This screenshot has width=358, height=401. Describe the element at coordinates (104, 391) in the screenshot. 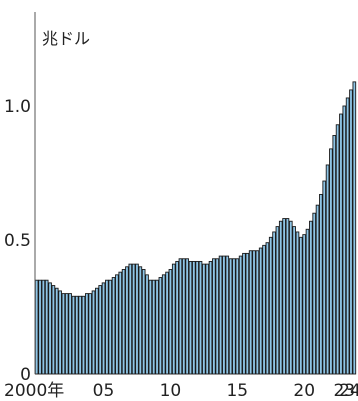

I see `x-tick-label-1: 05` at that location.